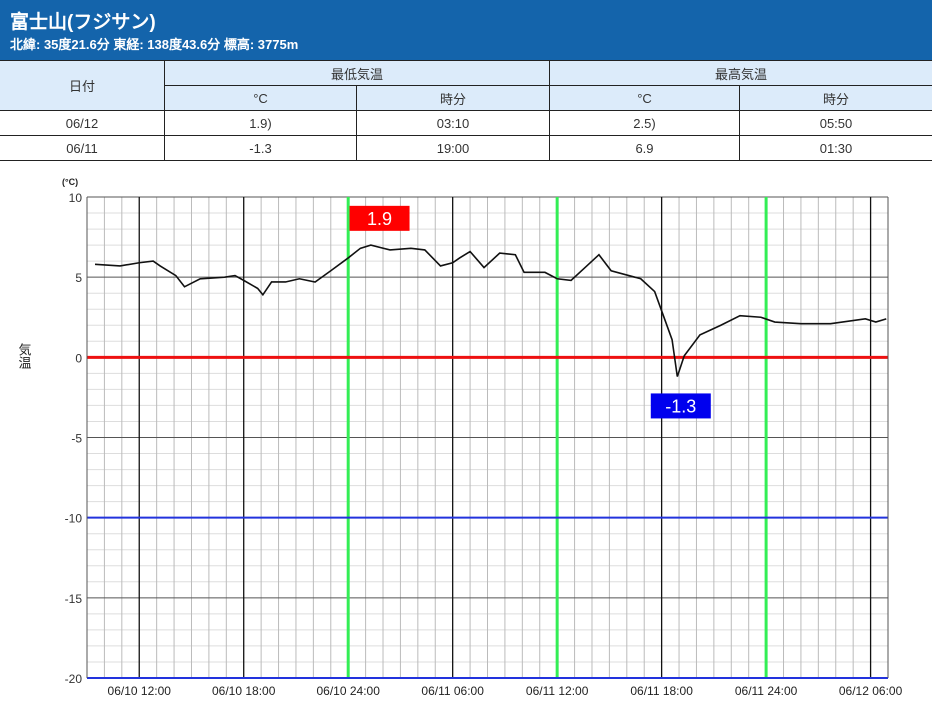 This screenshot has width=932, height=724. Describe the element at coordinates (78, 278) in the screenshot. I see `y-tick-label: 5` at that location.